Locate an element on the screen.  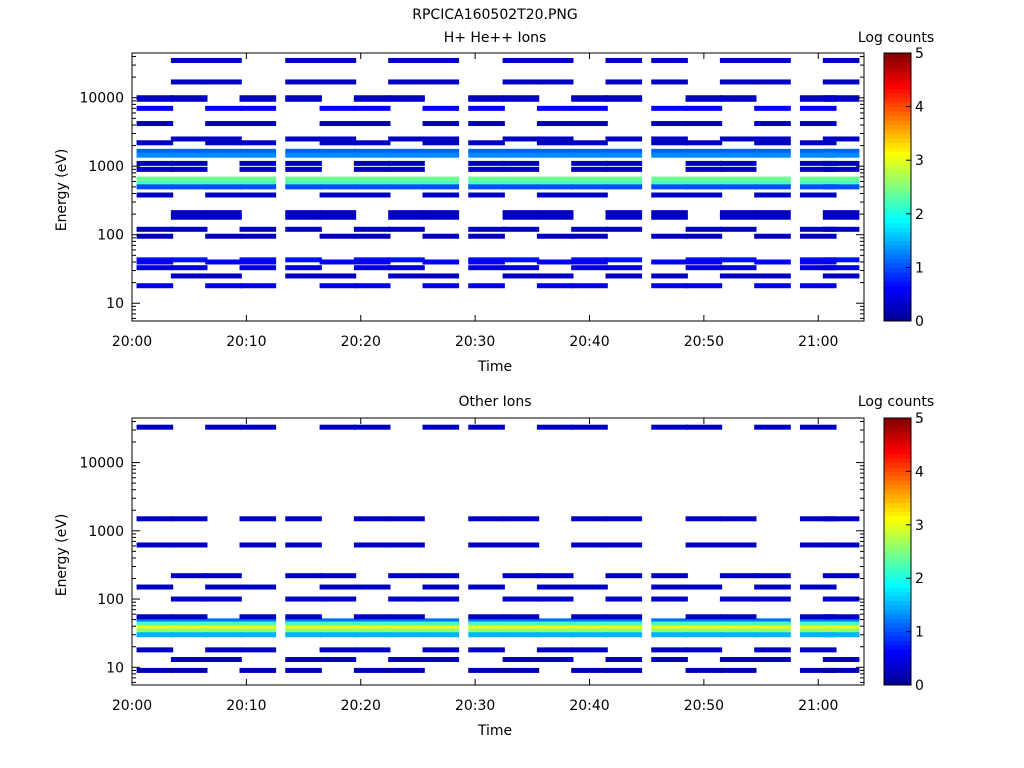
colorbar-tick-label: 1 is located at coordinates (919, 633).